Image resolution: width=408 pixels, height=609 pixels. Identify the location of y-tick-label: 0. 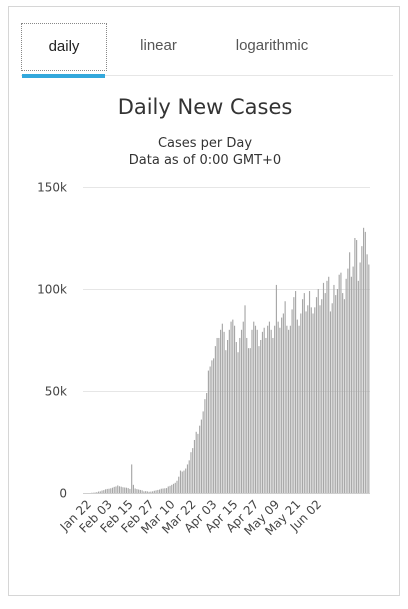
(63, 494).